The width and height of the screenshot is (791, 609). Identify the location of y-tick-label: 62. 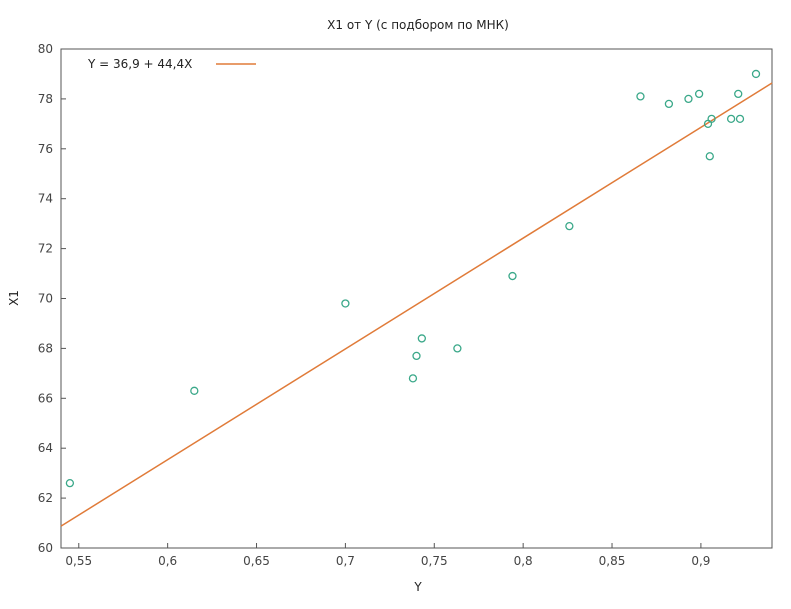
(45, 498).